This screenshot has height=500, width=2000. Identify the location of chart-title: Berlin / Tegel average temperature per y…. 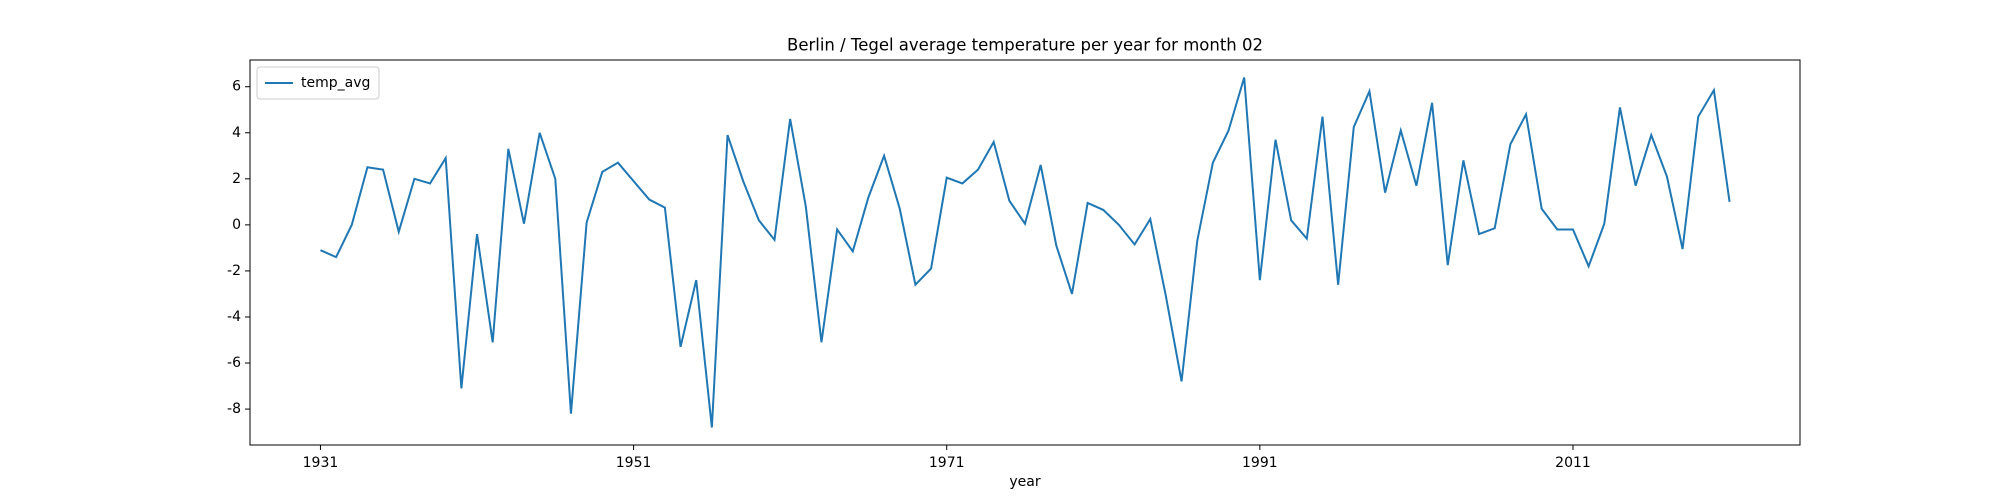
(1025, 45).